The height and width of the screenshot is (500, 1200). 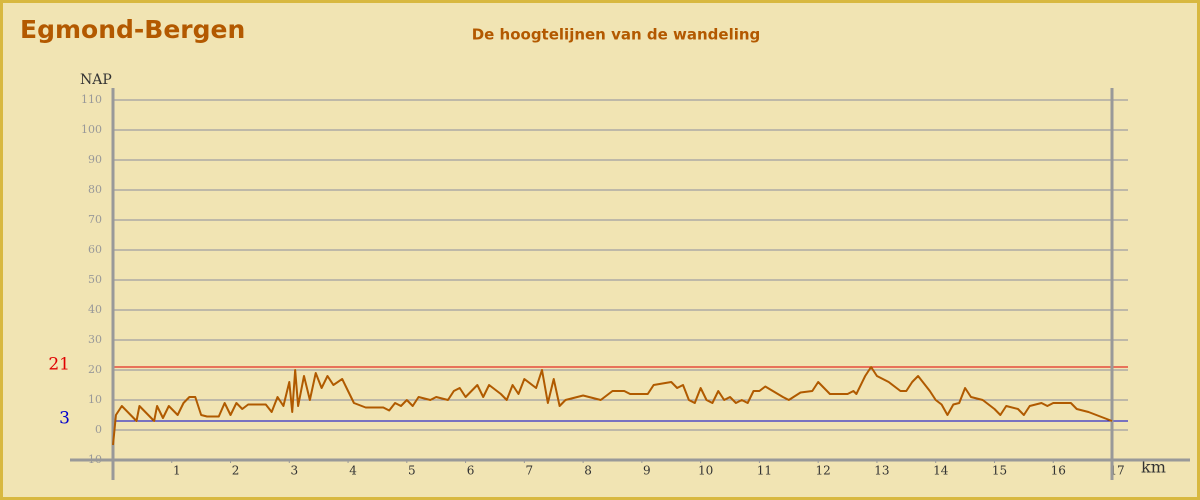 What do you see at coordinates (612, 406) in the screenshot?
I see `elevation-line` at bounding box center [612, 406].